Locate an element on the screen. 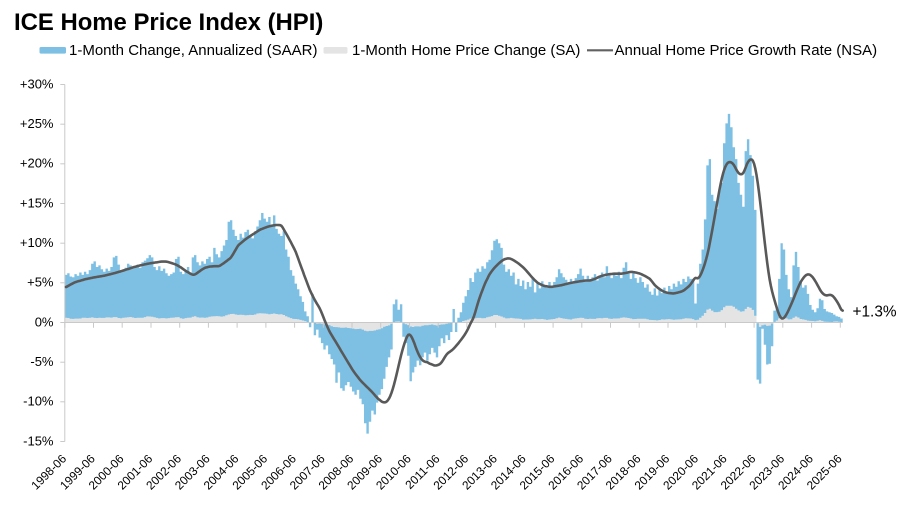 The image size is (911, 521). svg-text: +15% is located at coordinates (37, 202).